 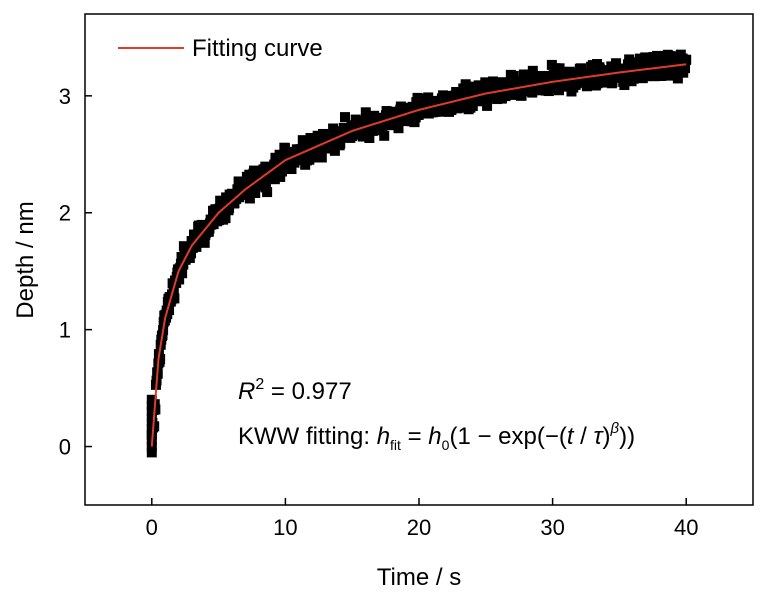 What do you see at coordinates (152, 527) in the screenshot?
I see `x-tick-label: 0` at bounding box center [152, 527].